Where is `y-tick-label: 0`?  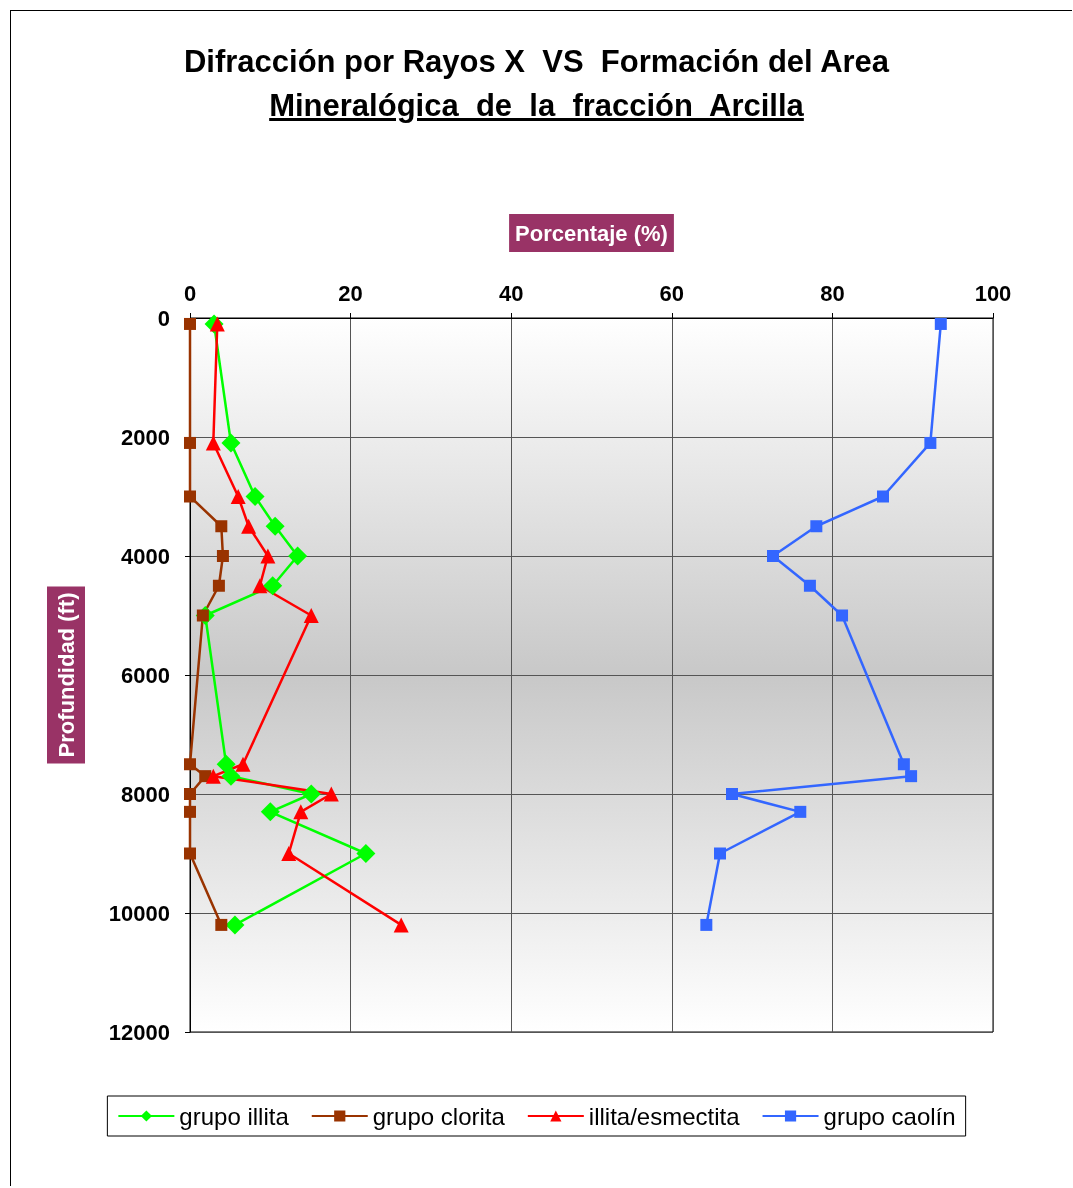 y-tick-label: 0 is located at coordinates (163, 318).